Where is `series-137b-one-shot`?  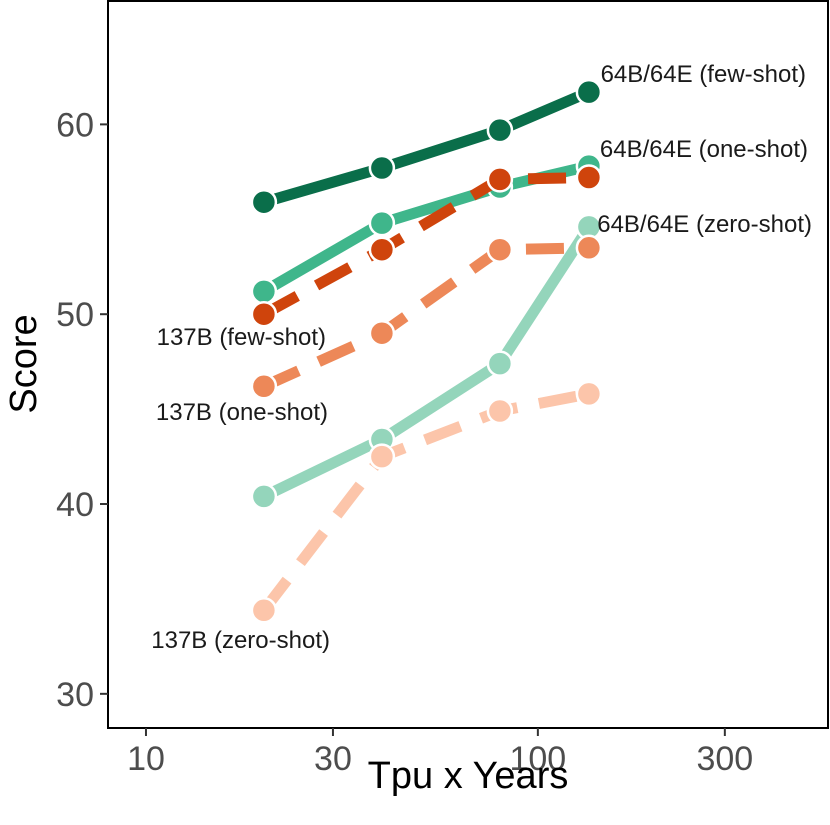 series-137b-one-shot is located at coordinates (426, 317).